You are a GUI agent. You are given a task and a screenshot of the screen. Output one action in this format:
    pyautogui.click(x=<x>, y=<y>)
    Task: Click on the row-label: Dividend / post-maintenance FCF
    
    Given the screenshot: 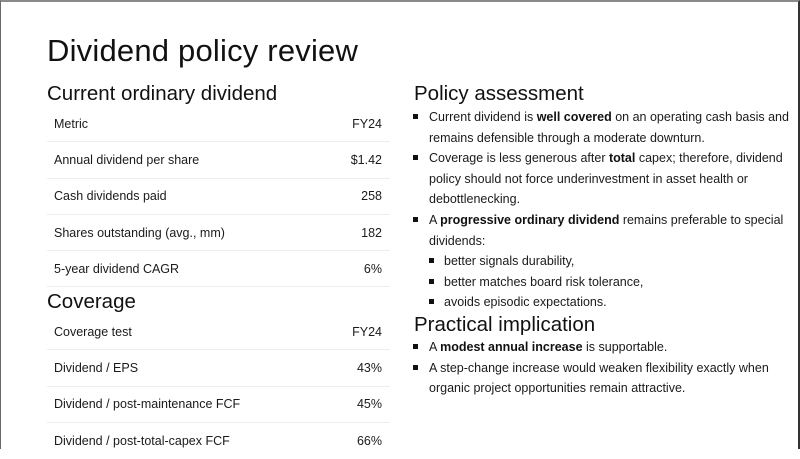 What is the action you would take?
    pyautogui.click(x=147, y=404)
    